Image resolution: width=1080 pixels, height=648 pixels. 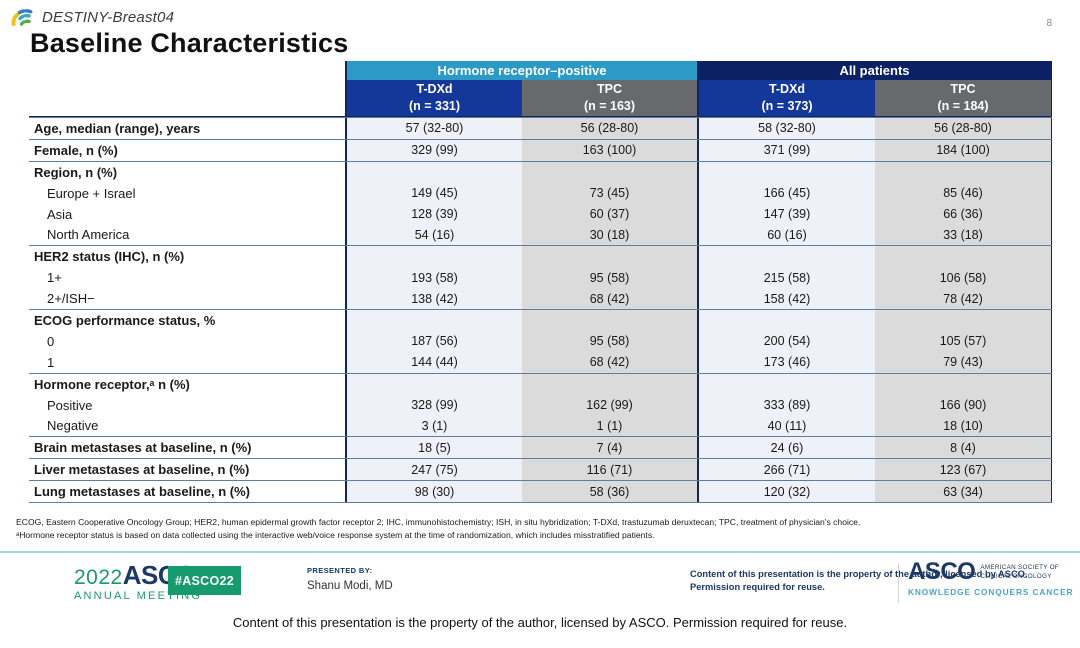 What do you see at coordinates (786, 150) in the screenshot?
I see `cell-value: 371 (99)` at bounding box center [786, 150].